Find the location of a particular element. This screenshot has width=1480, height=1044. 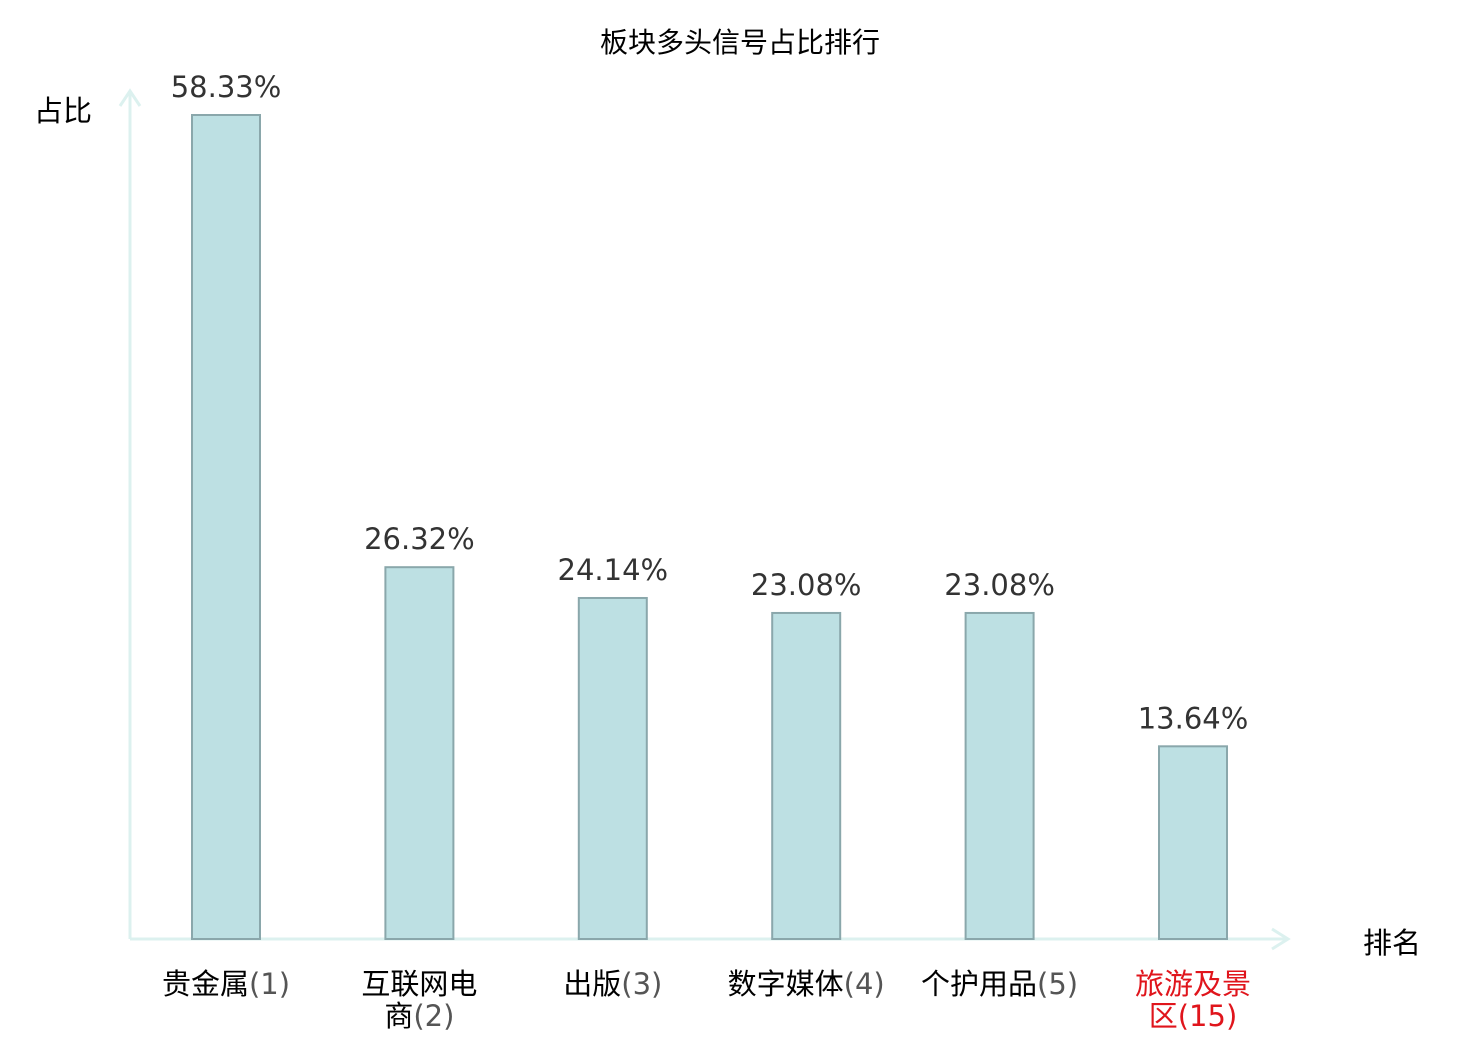

x-tick-label: 贵金属(1) is located at coordinates (226, 984).